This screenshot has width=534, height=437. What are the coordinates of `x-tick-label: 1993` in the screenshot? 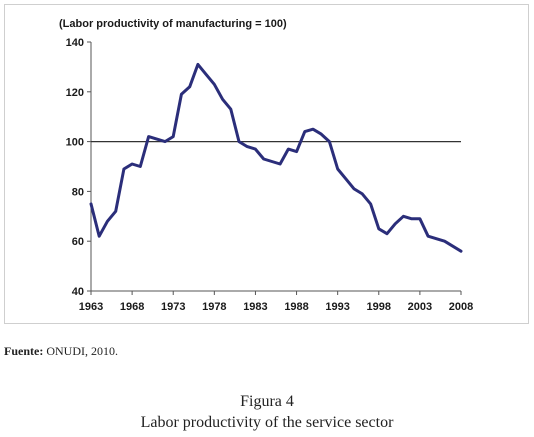 It's located at (337, 307).